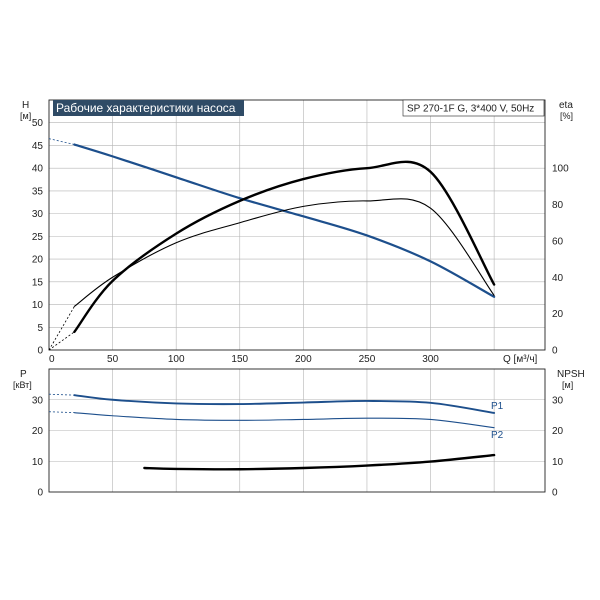 This screenshot has width=600, height=600. Describe the element at coordinates (367, 359) in the screenshot. I see `q-tick-label: 250` at that location.